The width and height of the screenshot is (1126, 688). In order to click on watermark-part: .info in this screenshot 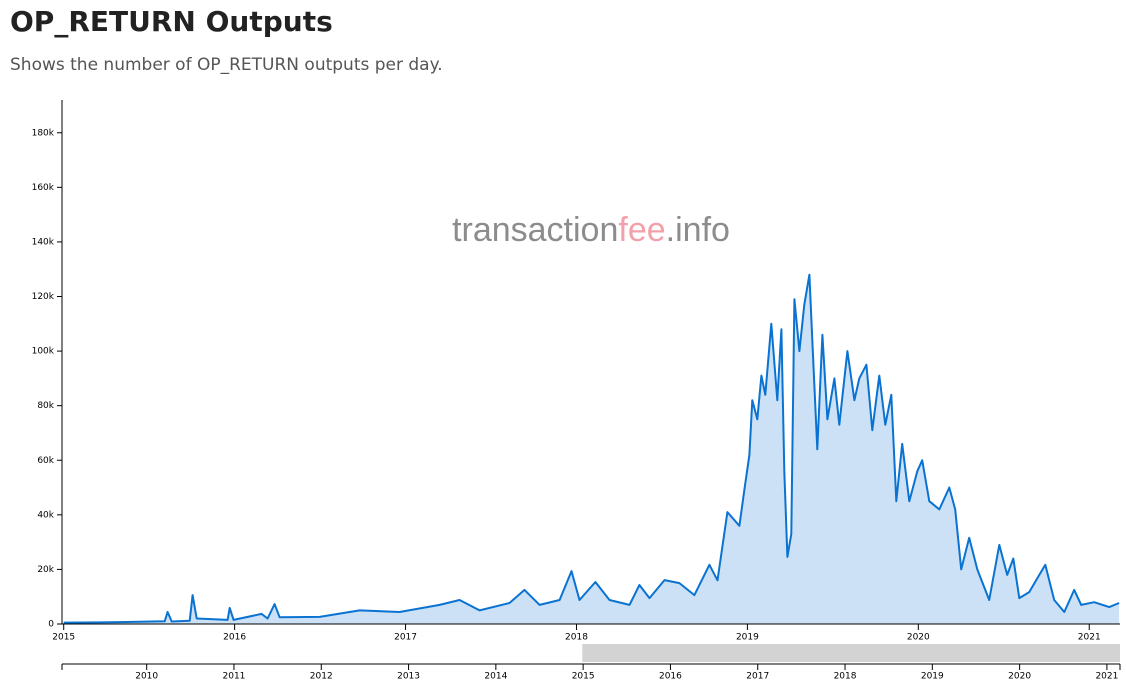, I will do `click(698, 230)`.